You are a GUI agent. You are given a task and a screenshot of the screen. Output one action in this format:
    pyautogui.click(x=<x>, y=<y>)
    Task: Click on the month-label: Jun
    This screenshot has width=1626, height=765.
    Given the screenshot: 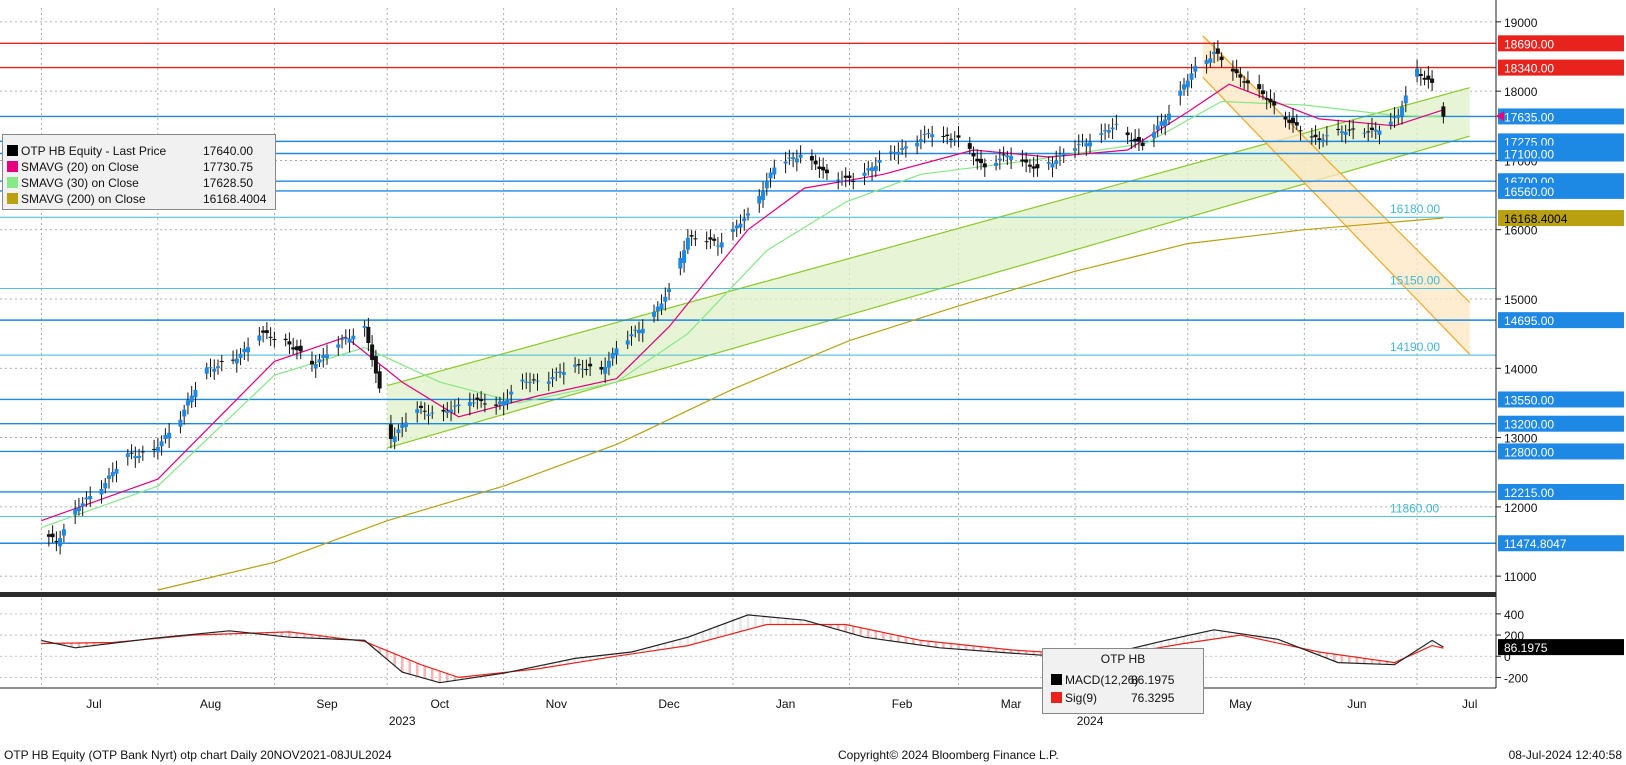 What is the action you would take?
    pyautogui.click(x=1356, y=704)
    